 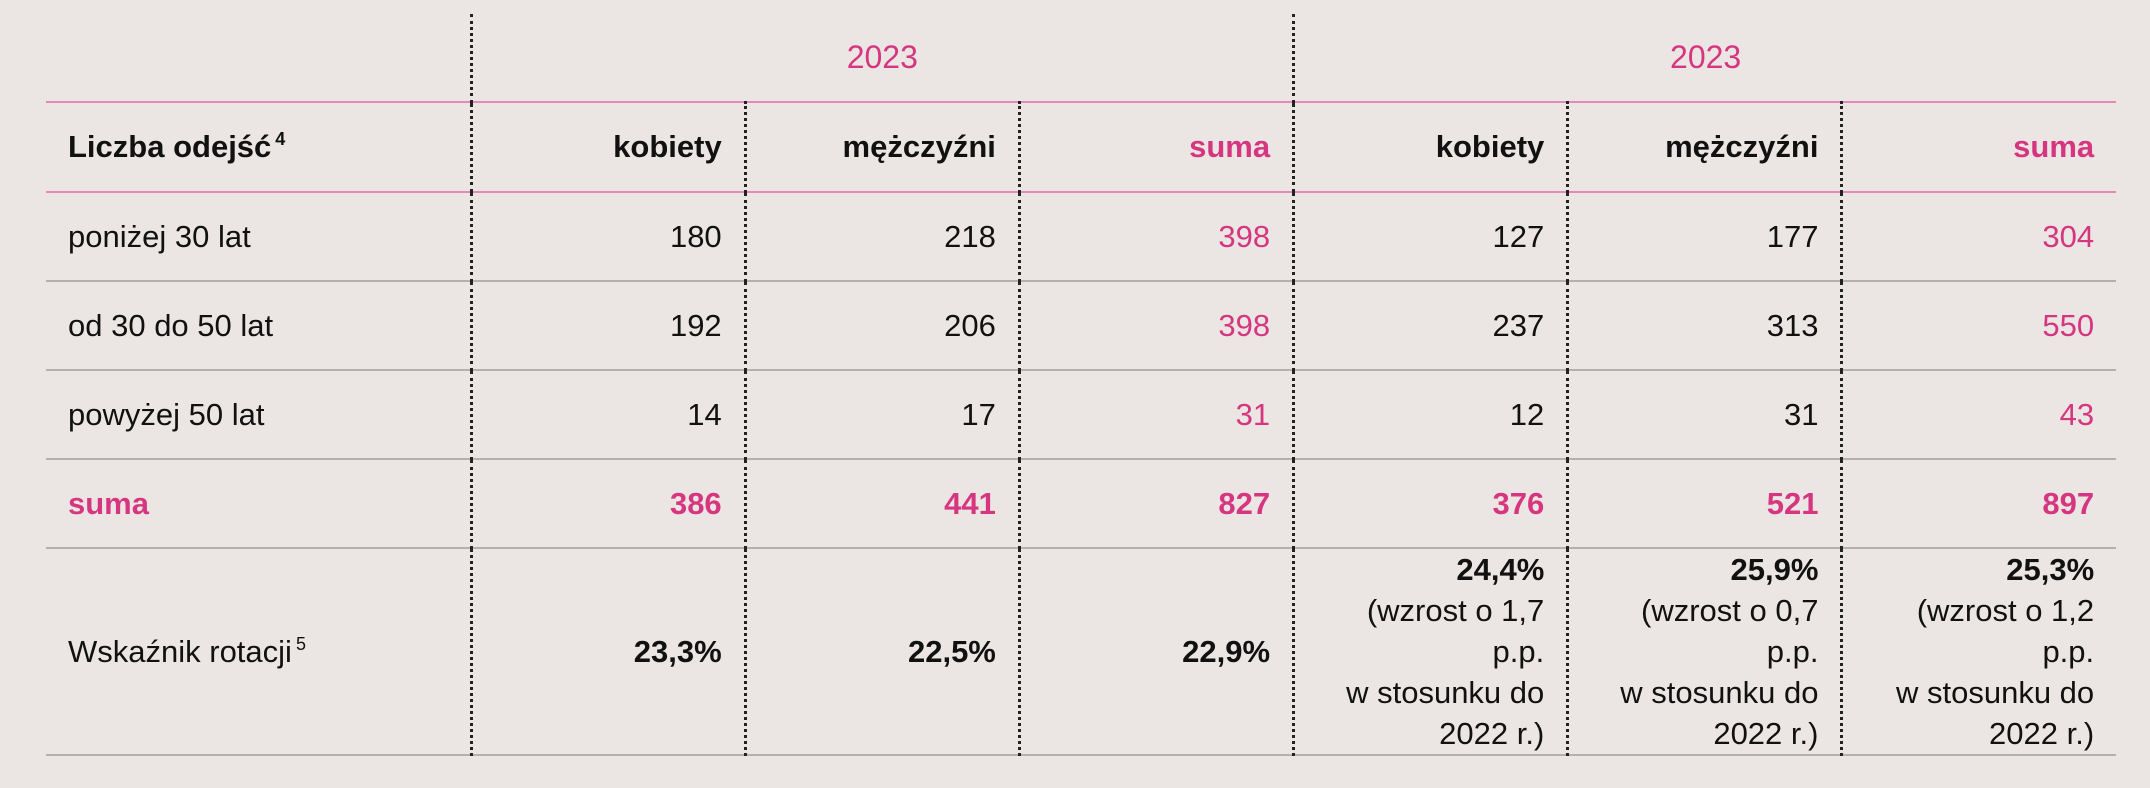 I want to click on table-row: od 30 do 50 lat 192 206 398 237 313 550, so click(x=1081, y=326).